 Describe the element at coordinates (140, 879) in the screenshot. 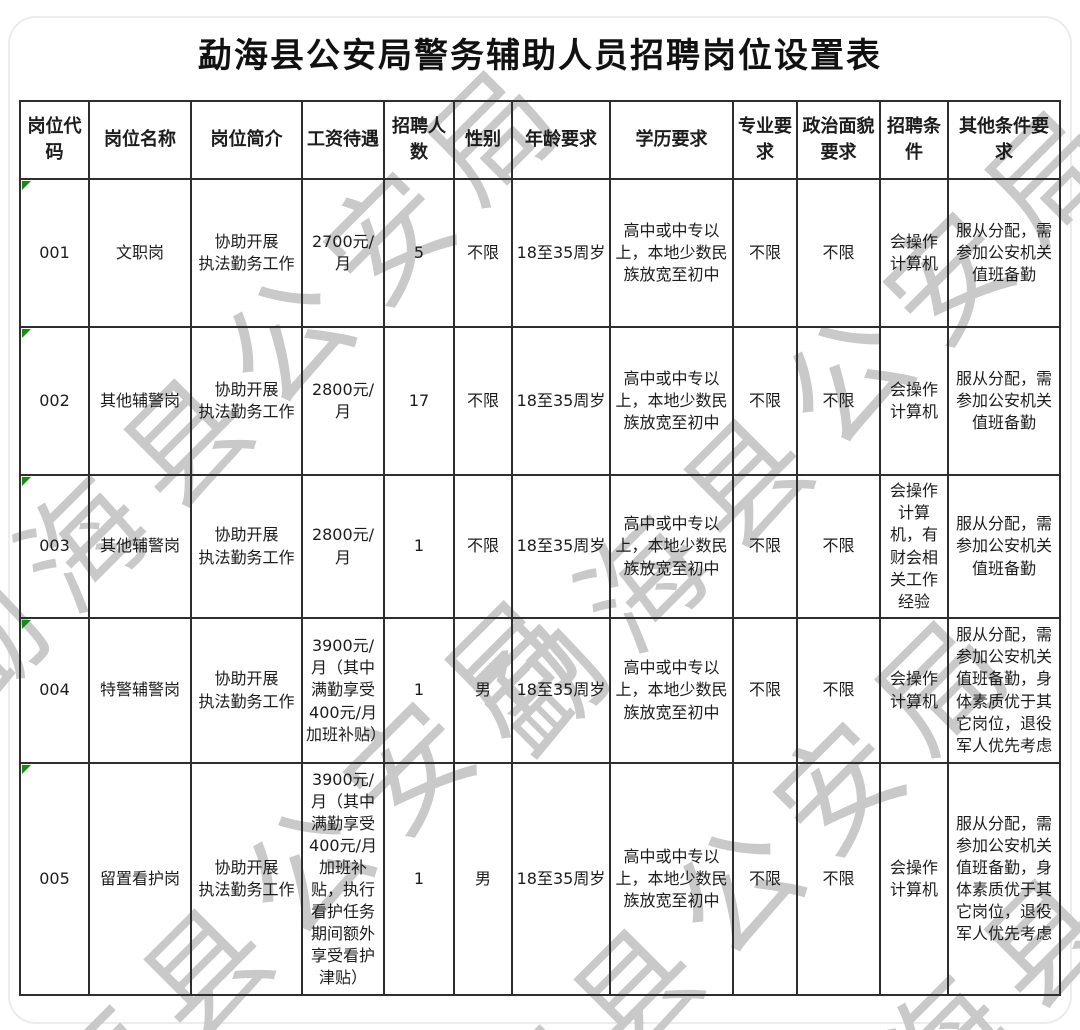

I see `cell-name: 留置看护岗` at that location.